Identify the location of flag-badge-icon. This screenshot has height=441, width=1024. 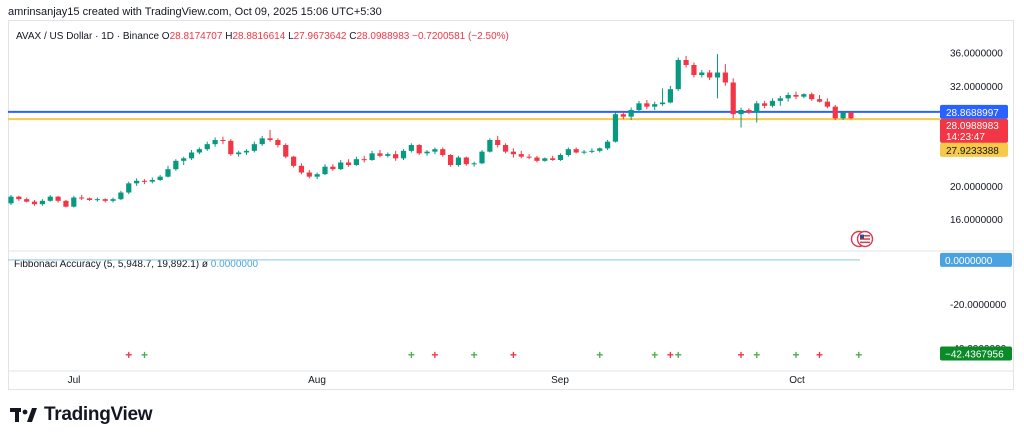
(862, 239).